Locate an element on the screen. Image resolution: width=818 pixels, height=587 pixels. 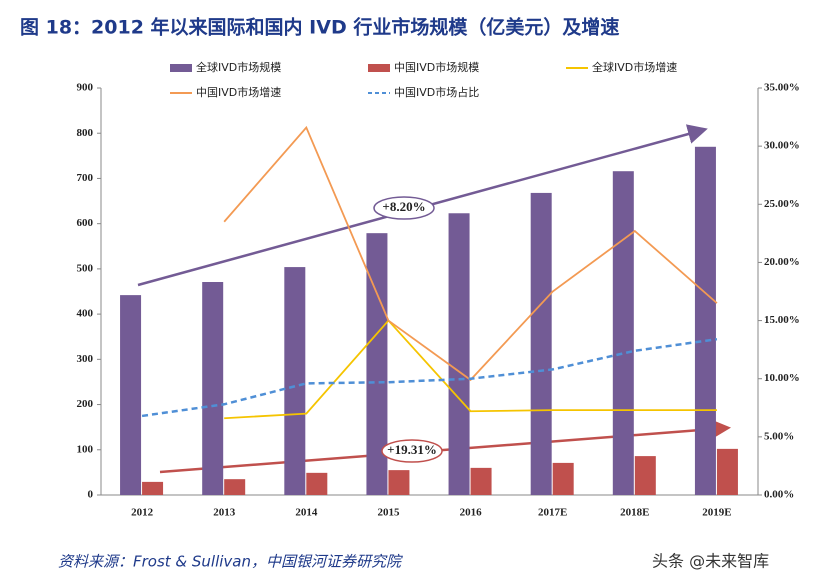
x-tick-label: 2017E is located at coordinates (552, 513).